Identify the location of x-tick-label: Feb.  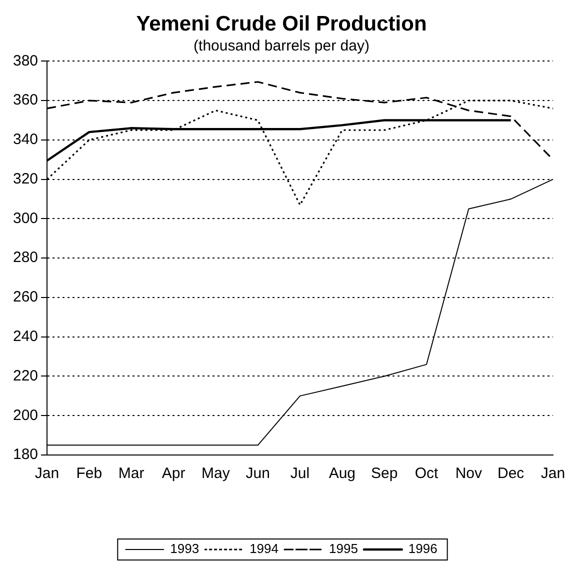
(89, 473).